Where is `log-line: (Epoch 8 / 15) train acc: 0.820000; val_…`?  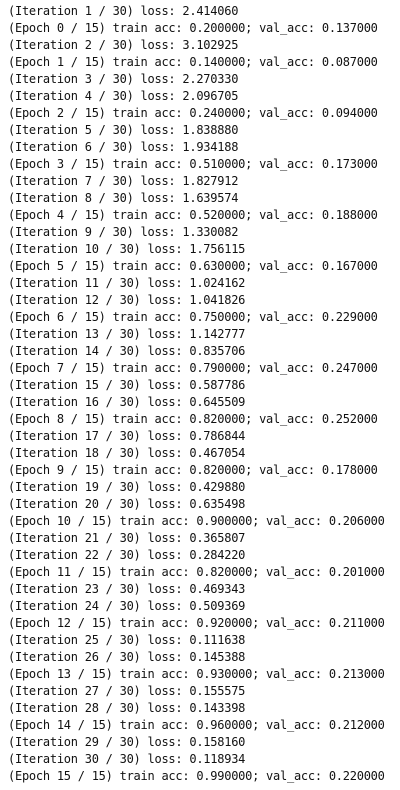 log-line: (Epoch 8 / 15) train acc: 0.820000; val_… is located at coordinates (193, 419).